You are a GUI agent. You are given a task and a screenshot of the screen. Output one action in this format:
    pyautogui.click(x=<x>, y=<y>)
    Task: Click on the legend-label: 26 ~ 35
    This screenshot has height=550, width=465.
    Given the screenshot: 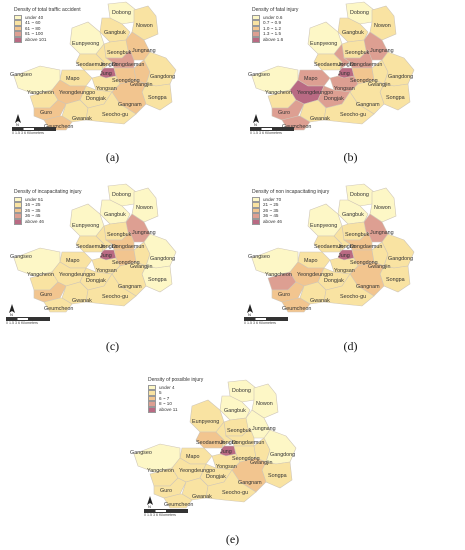 What is the action you would take?
    pyautogui.click(x=33, y=210)
    